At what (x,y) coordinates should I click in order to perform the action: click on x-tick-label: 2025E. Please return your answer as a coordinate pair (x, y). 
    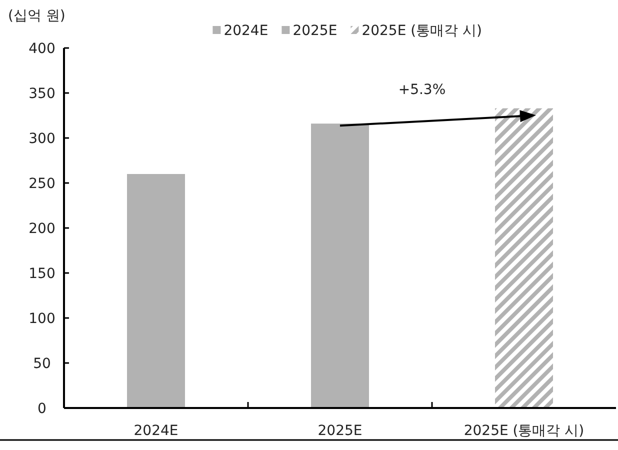
    Looking at the image, I should click on (340, 431).